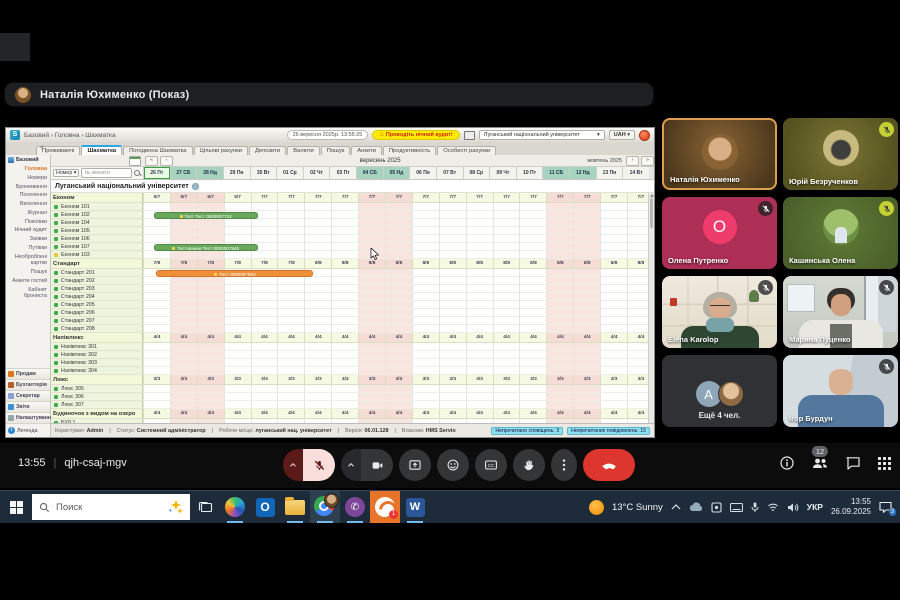 This screenshot has height=600, width=900. What do you see at coordinates (35, 221) in the screenshot?
I see `sidebar-item-Покоївки: Покоївки` at bounding box center [35, 221].